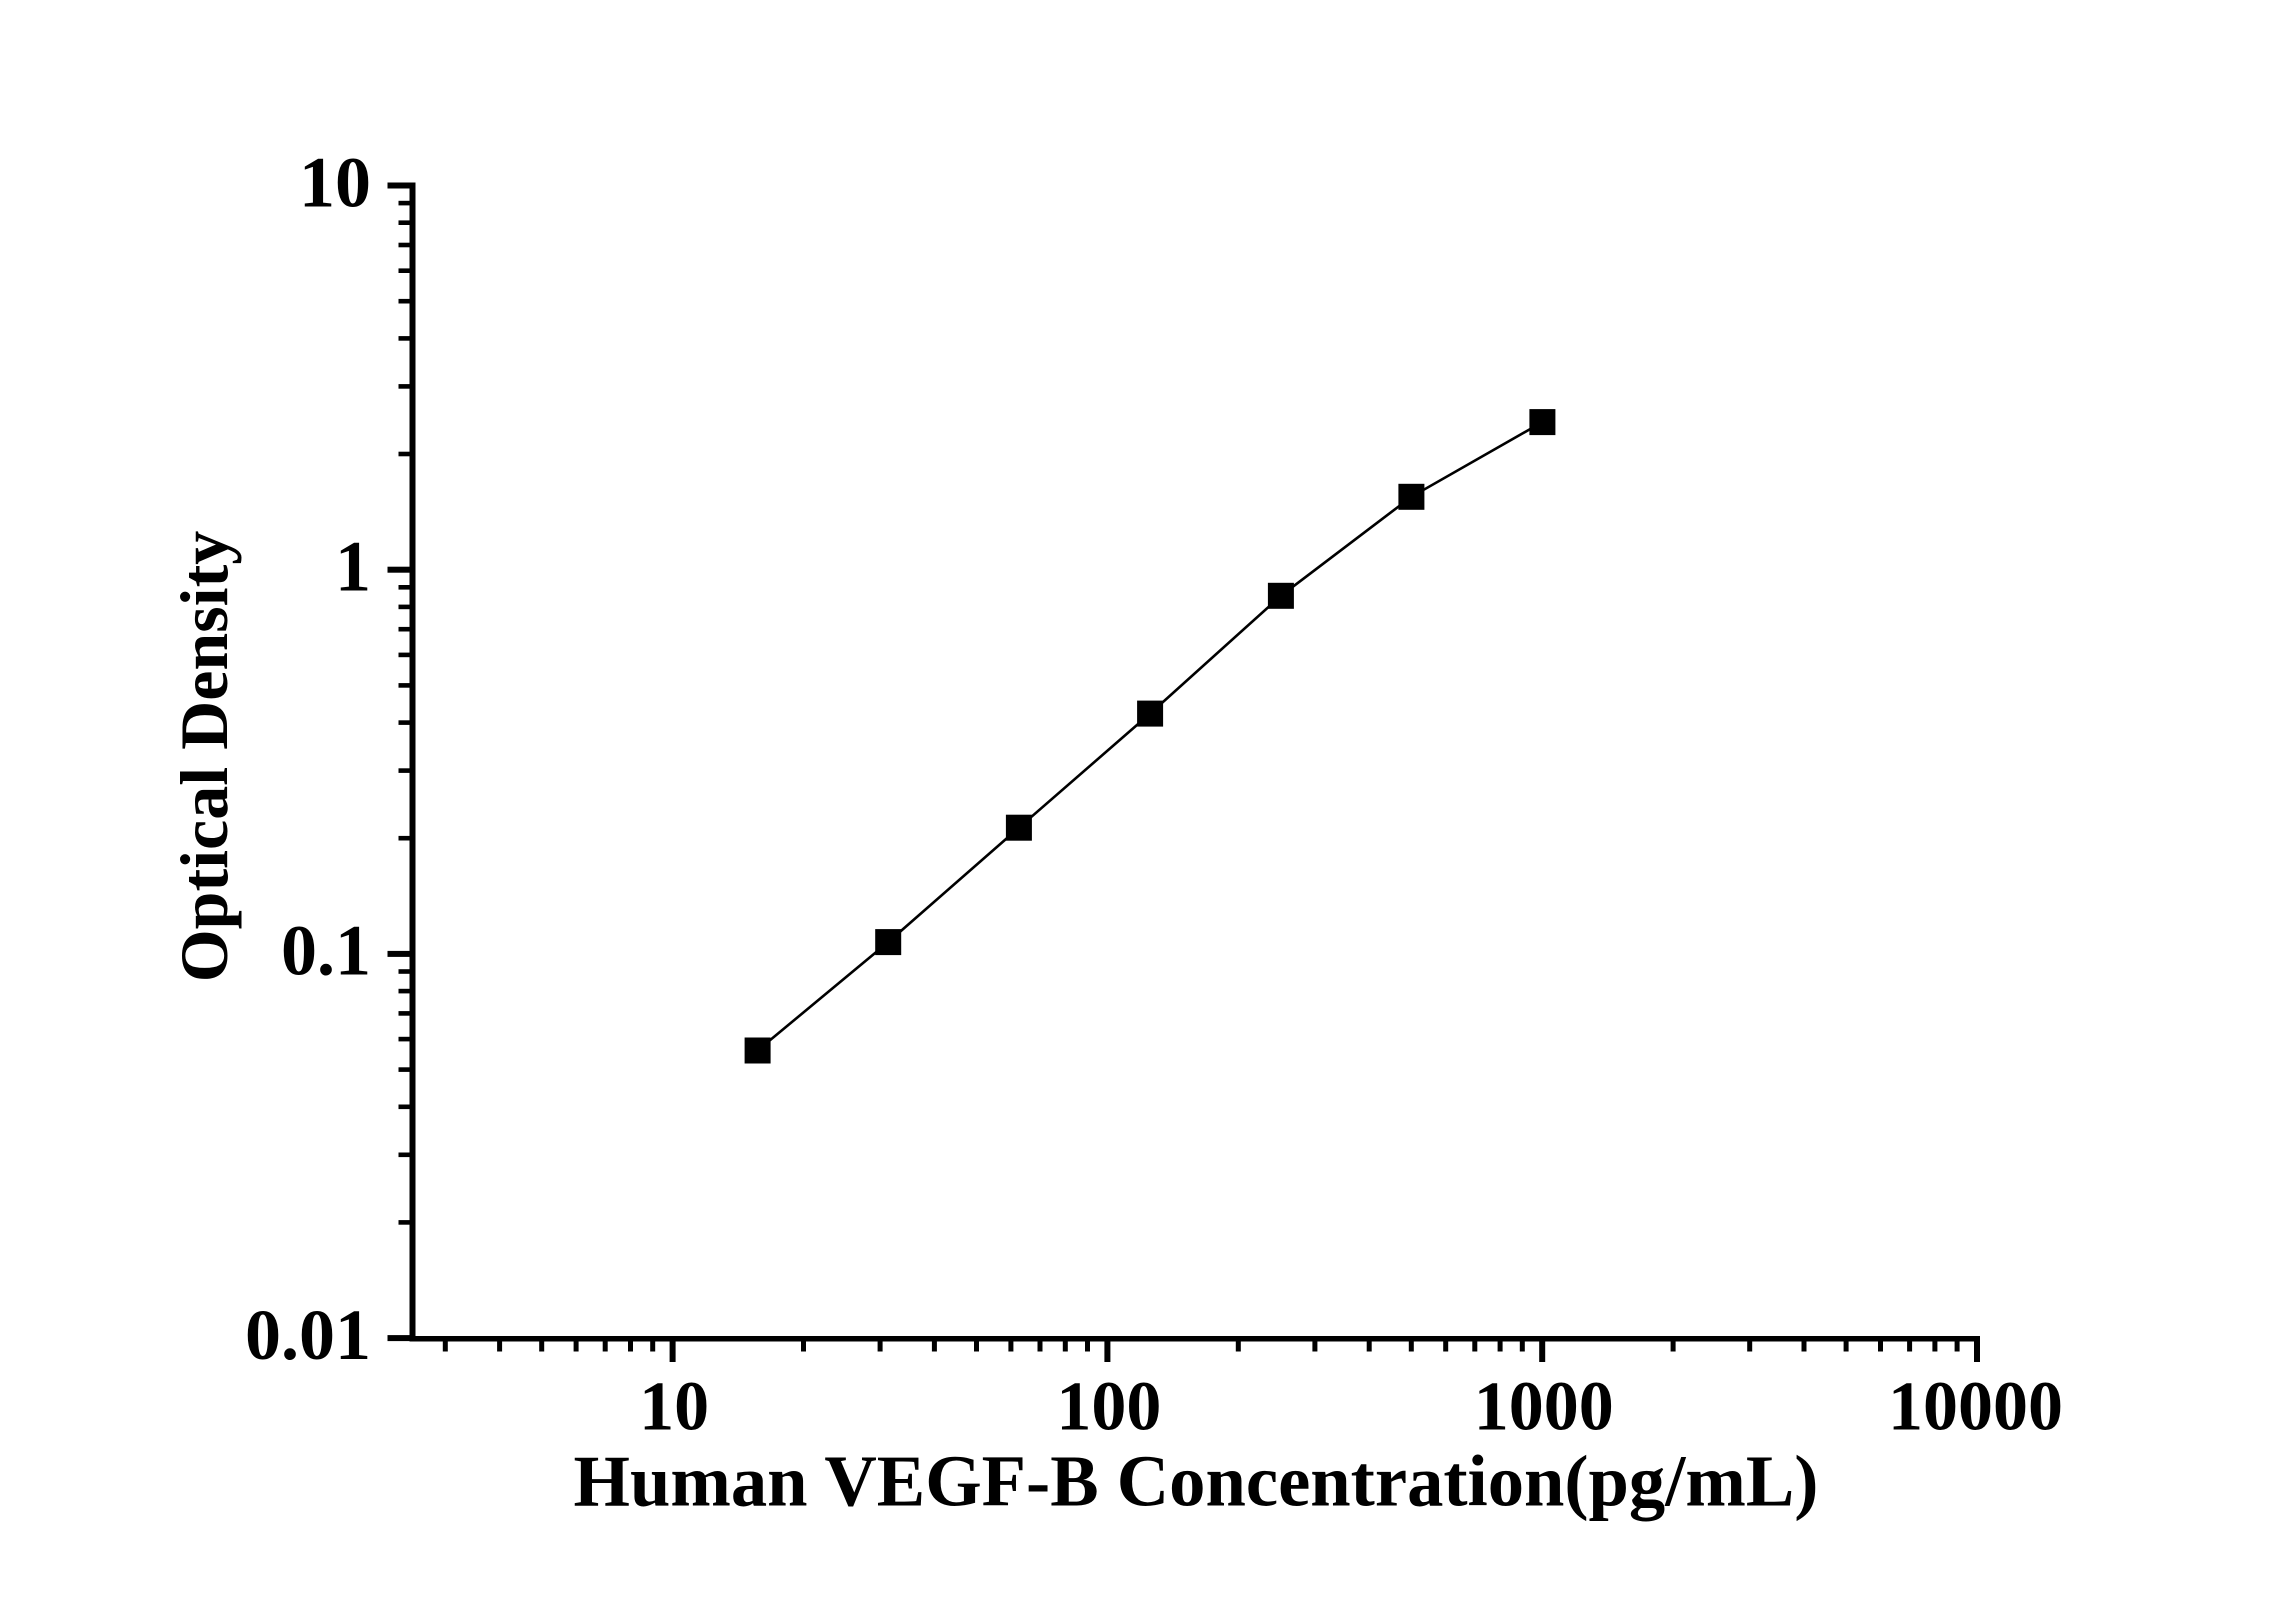 The width and height of the screenshot is (2296, 1604). Describe the element at coordinates (308, 1335) in the screenshot. I see `svg-text: 0.01` at that location.